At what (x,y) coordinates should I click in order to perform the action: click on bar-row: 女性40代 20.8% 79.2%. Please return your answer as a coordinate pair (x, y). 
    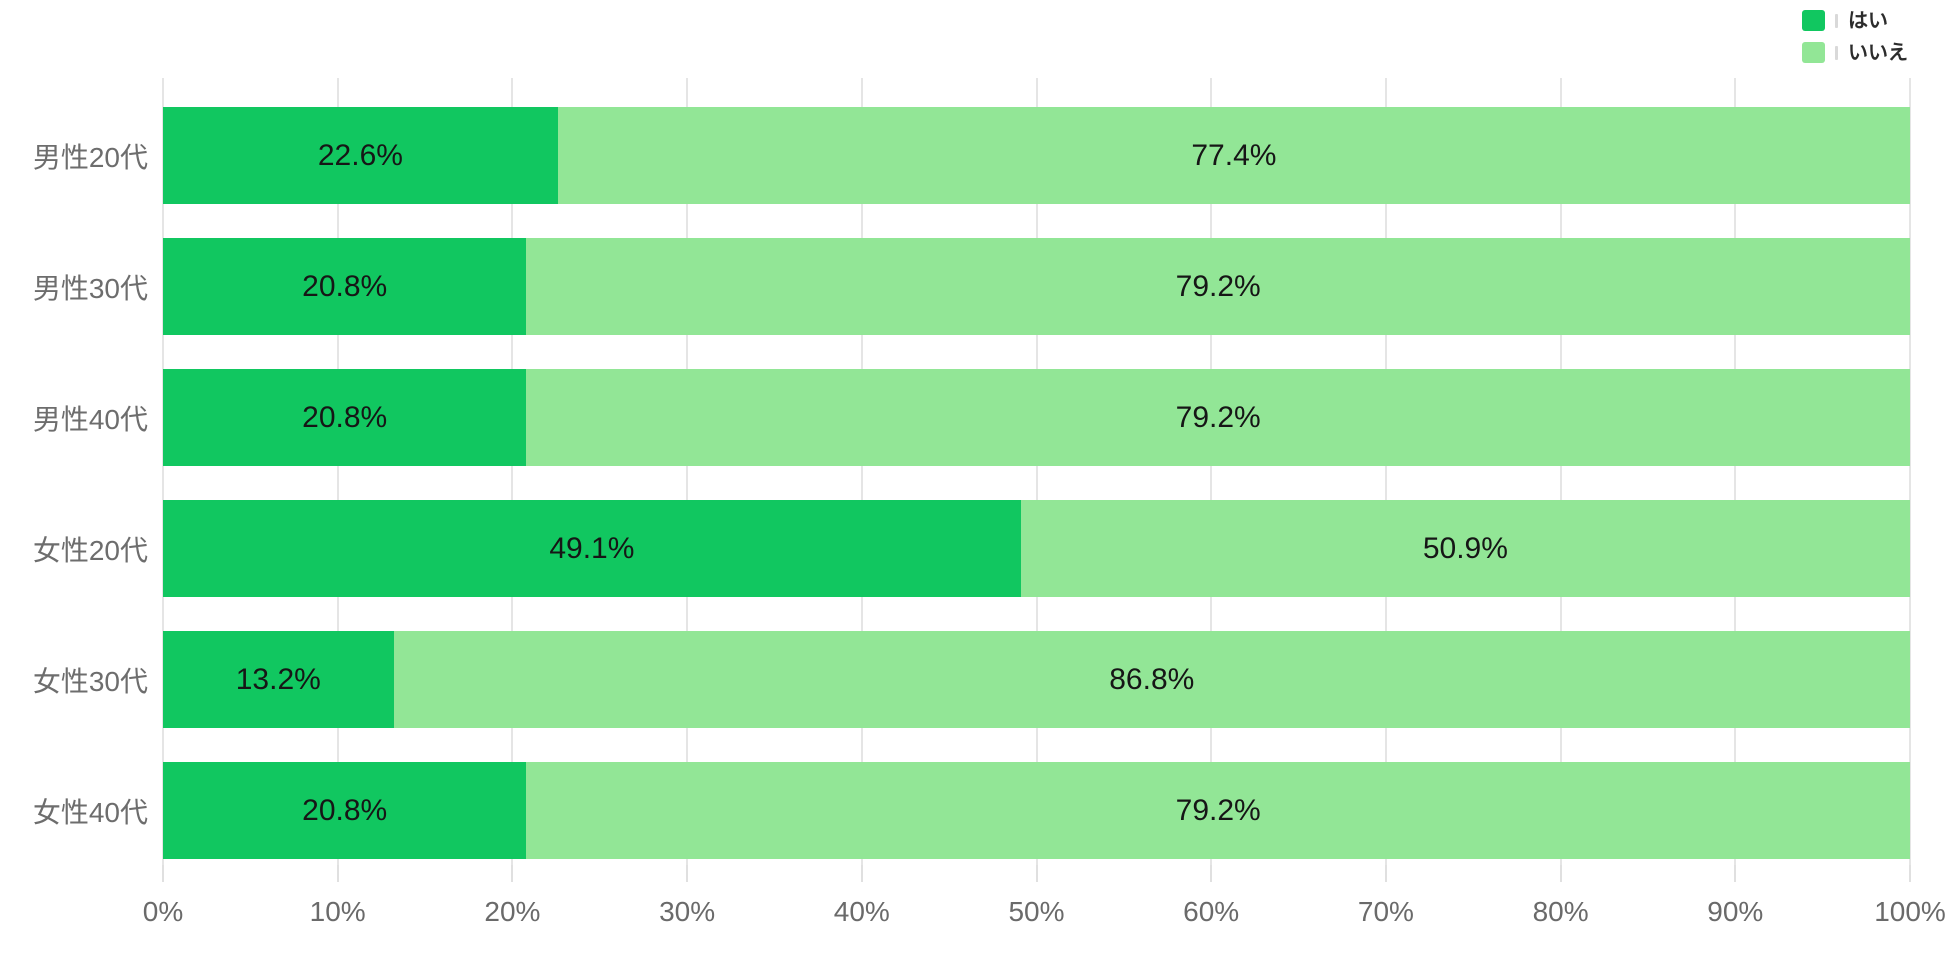
    Looking at the image, I should click on (971, 810).